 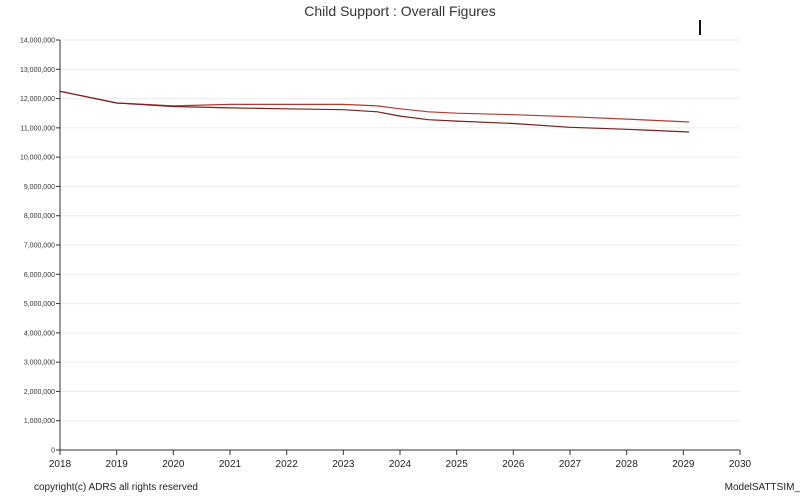 I want to click on x-tick-label: 2026, so click(x=513, y=464).